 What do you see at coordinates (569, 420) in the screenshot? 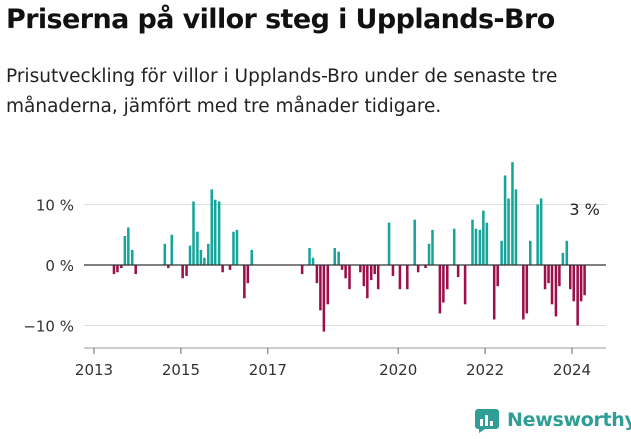
I see `newsworthy-logo-text: Newsworthy` at bounding box center [569, 420].